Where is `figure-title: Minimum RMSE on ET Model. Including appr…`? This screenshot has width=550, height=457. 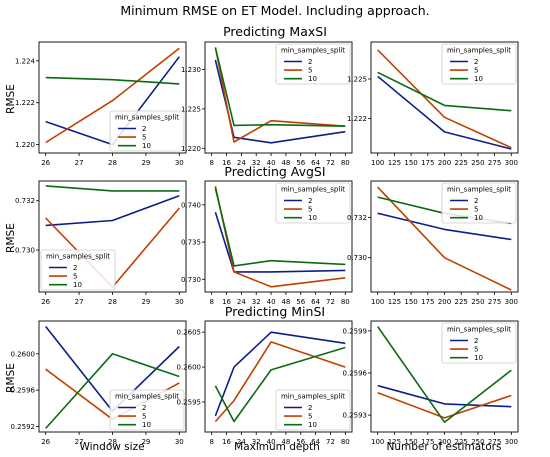
figure-title: Minimum RMSE on ET Model. Including appr… is located at coordinates (274, 10).